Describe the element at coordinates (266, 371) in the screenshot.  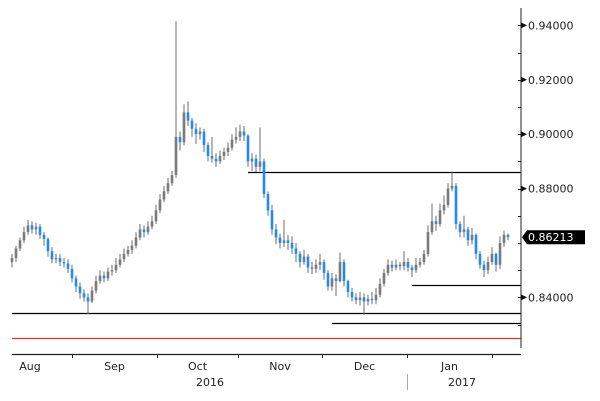
I see `x-axis: Aug Sep Oct Nov Dec Jan 2016 2017` at that location.